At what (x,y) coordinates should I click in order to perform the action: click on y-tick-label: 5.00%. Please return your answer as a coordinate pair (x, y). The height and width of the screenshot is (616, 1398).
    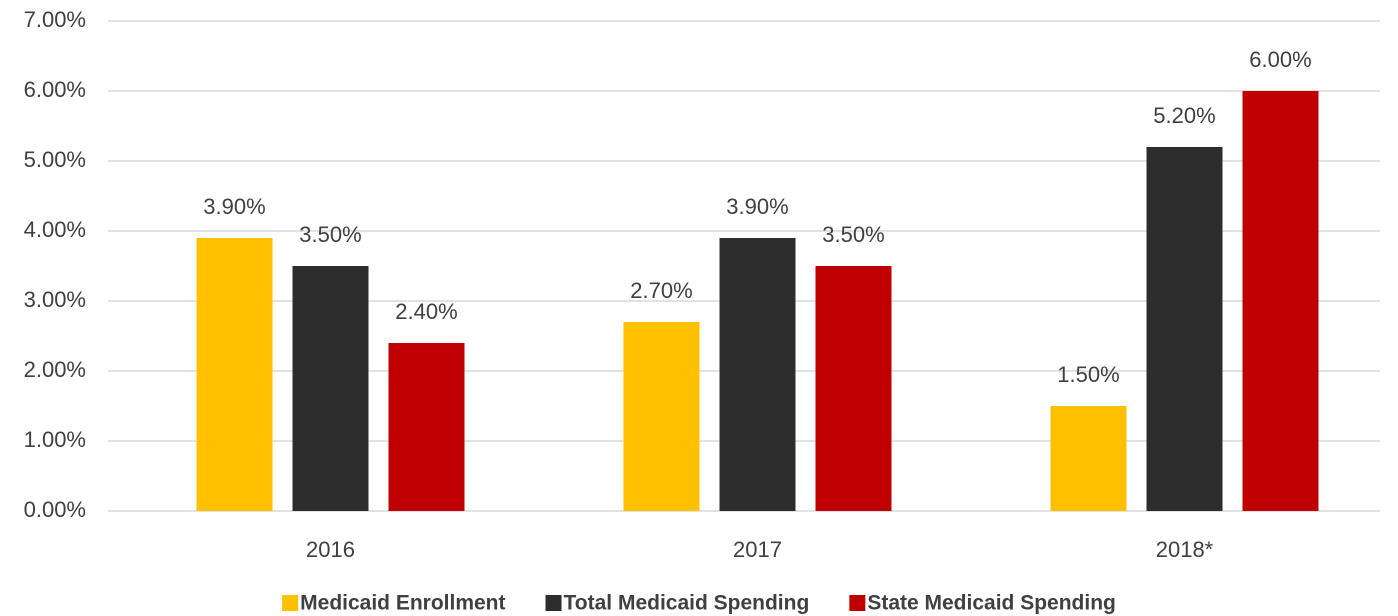
    Looking at the image, I should click on (55, 159).